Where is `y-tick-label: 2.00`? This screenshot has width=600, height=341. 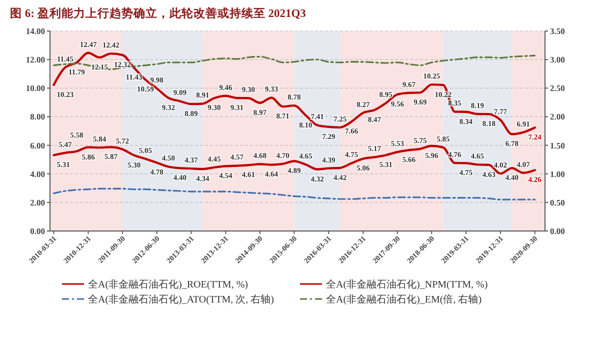 y-tick-label: 2.00 is located at coordinates (37, 202).